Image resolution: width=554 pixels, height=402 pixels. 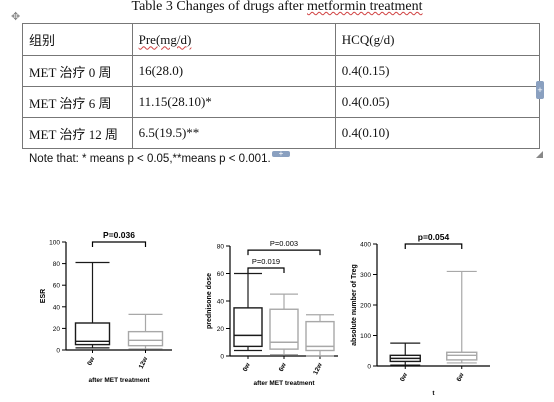 What do you see at coordinates (77, 133) in the screenshot?
I see `table-cell: MET 治疗 12 周` at bounding box center [77, 133].